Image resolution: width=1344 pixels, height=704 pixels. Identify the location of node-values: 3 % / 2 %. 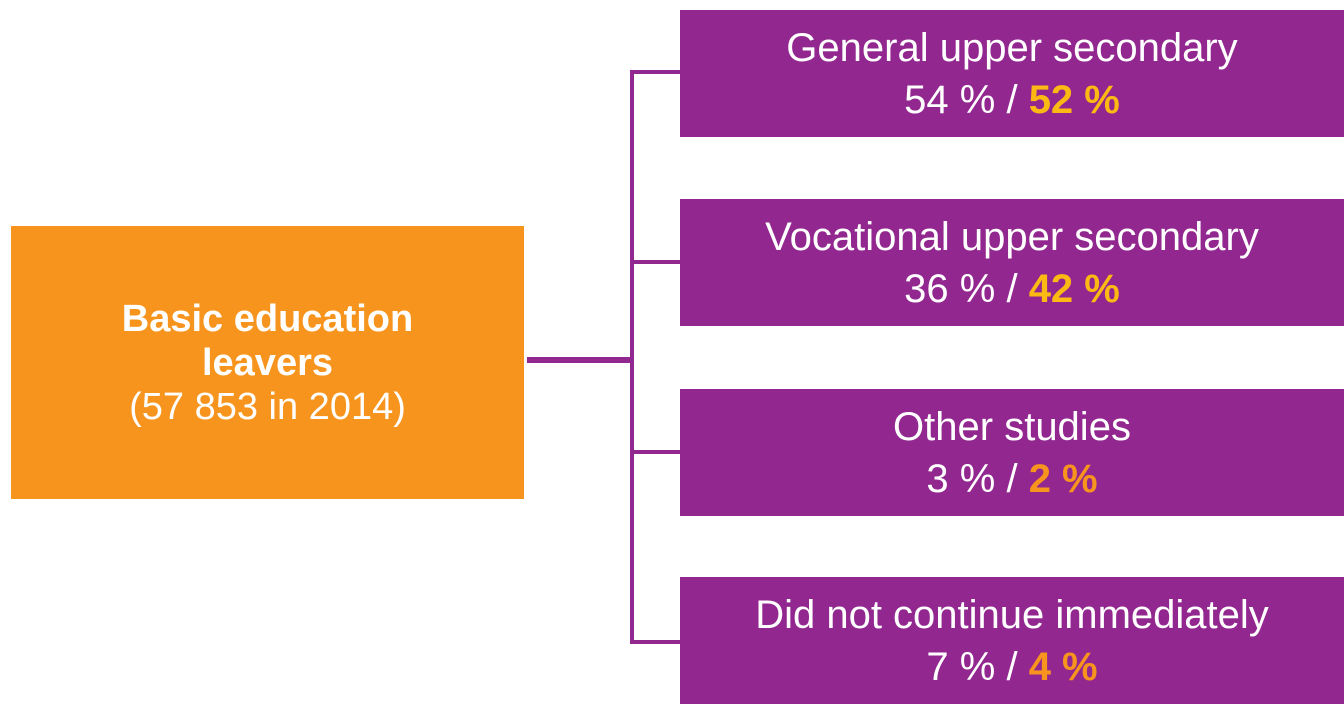
(1011, 479).